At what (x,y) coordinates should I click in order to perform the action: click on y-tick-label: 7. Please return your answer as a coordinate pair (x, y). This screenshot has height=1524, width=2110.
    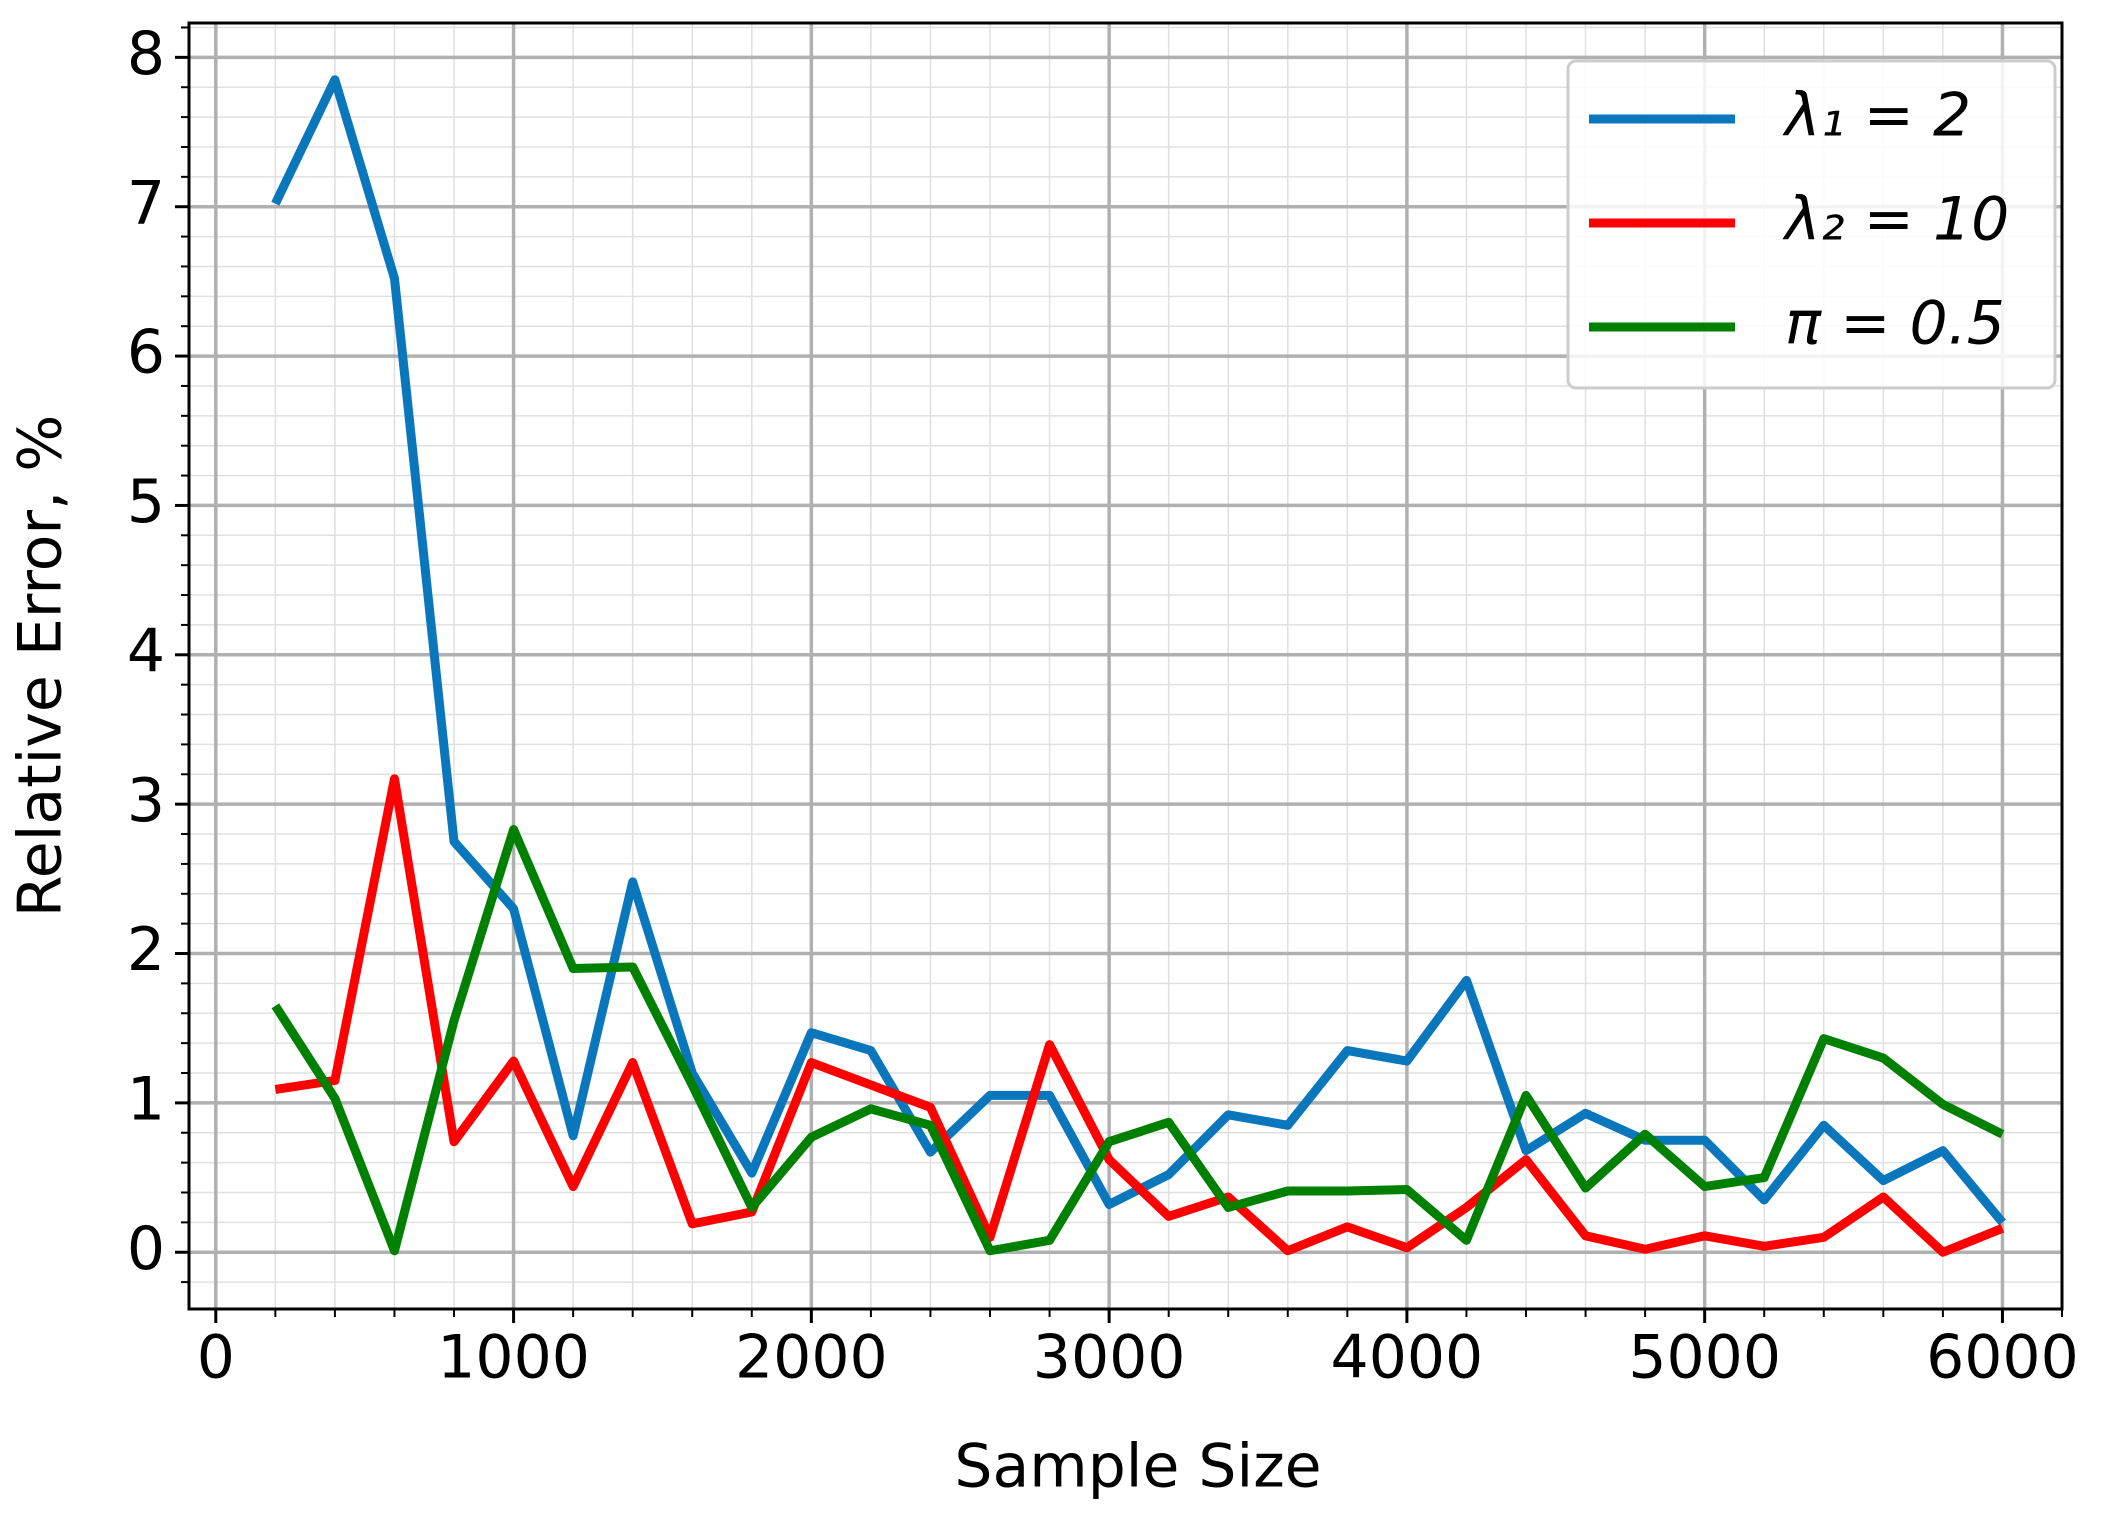
    Looking at the image, I should click on (146, 203).